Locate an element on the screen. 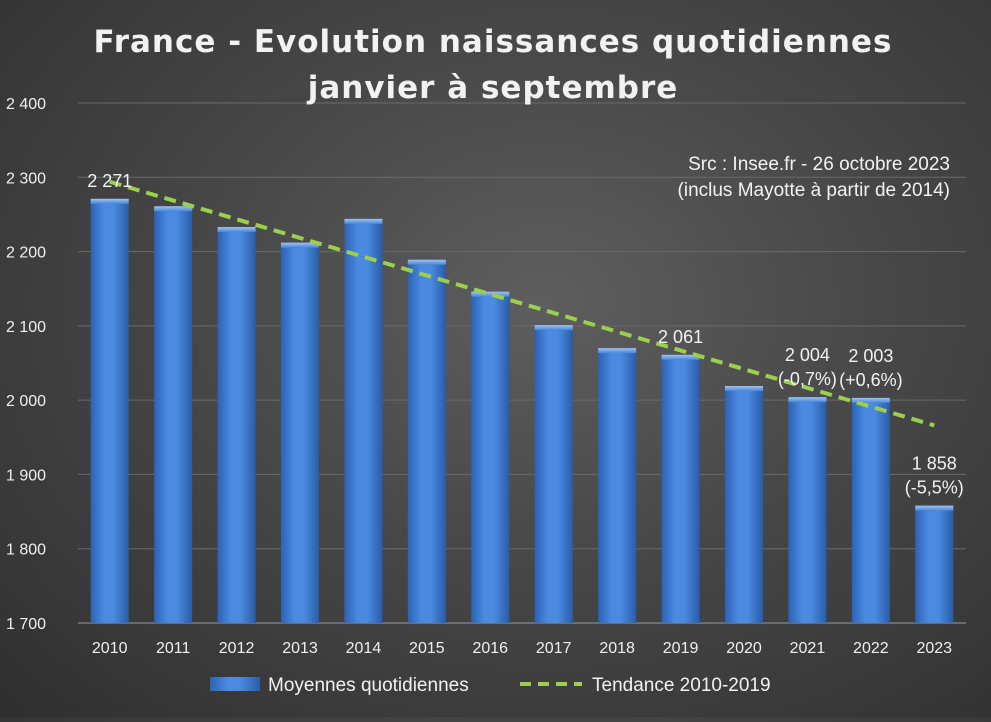 The height and width of the screenshot is (722, 991). data-label: 2 061 is located at coordinates (680, 337).